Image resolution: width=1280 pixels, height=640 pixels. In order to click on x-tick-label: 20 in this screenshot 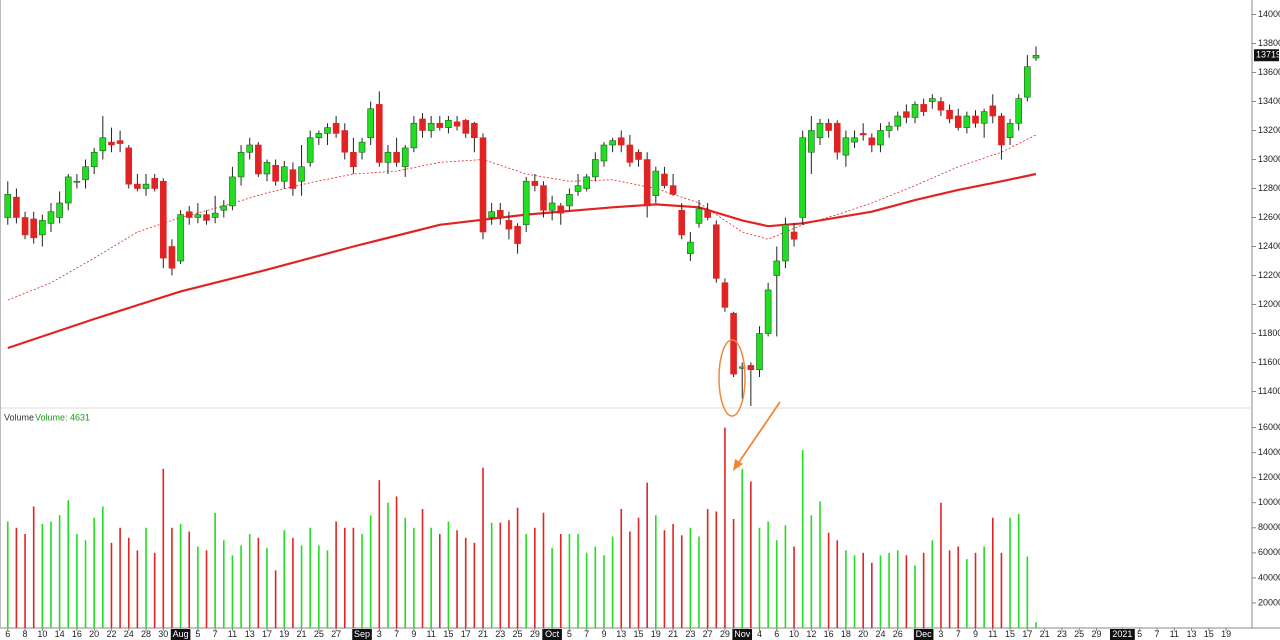, I will do `click(863, 634)`.